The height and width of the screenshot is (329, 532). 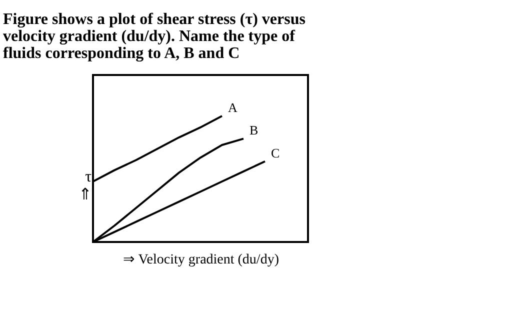 What do you see at coordinates (154, 36) in the screenshot?
I see `chart-title: Figure shows a plot of shear stress (τ) versus velocity gradient (du/dy). Name the type of fluids corresponding to A, B and C` at bounding box center [154, 36].